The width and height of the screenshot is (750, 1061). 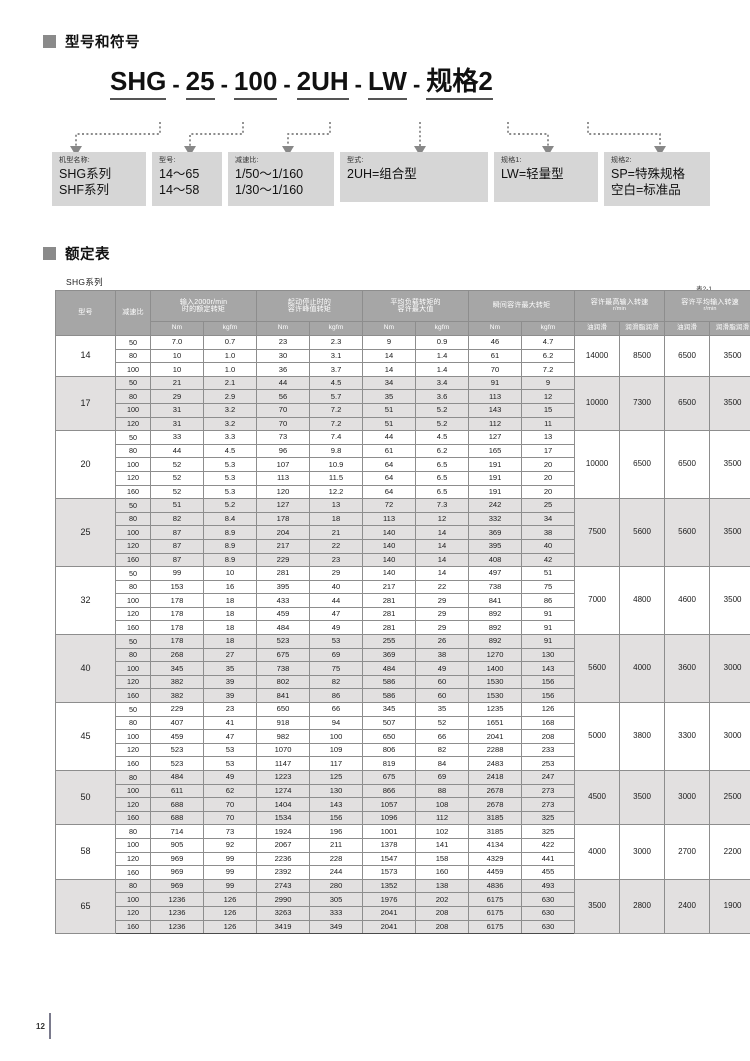 What do you see at coordinates (177, 668) in the screenshot?
I see `cell-rated-torque-nm: 345` at bounding box center [177, 668].